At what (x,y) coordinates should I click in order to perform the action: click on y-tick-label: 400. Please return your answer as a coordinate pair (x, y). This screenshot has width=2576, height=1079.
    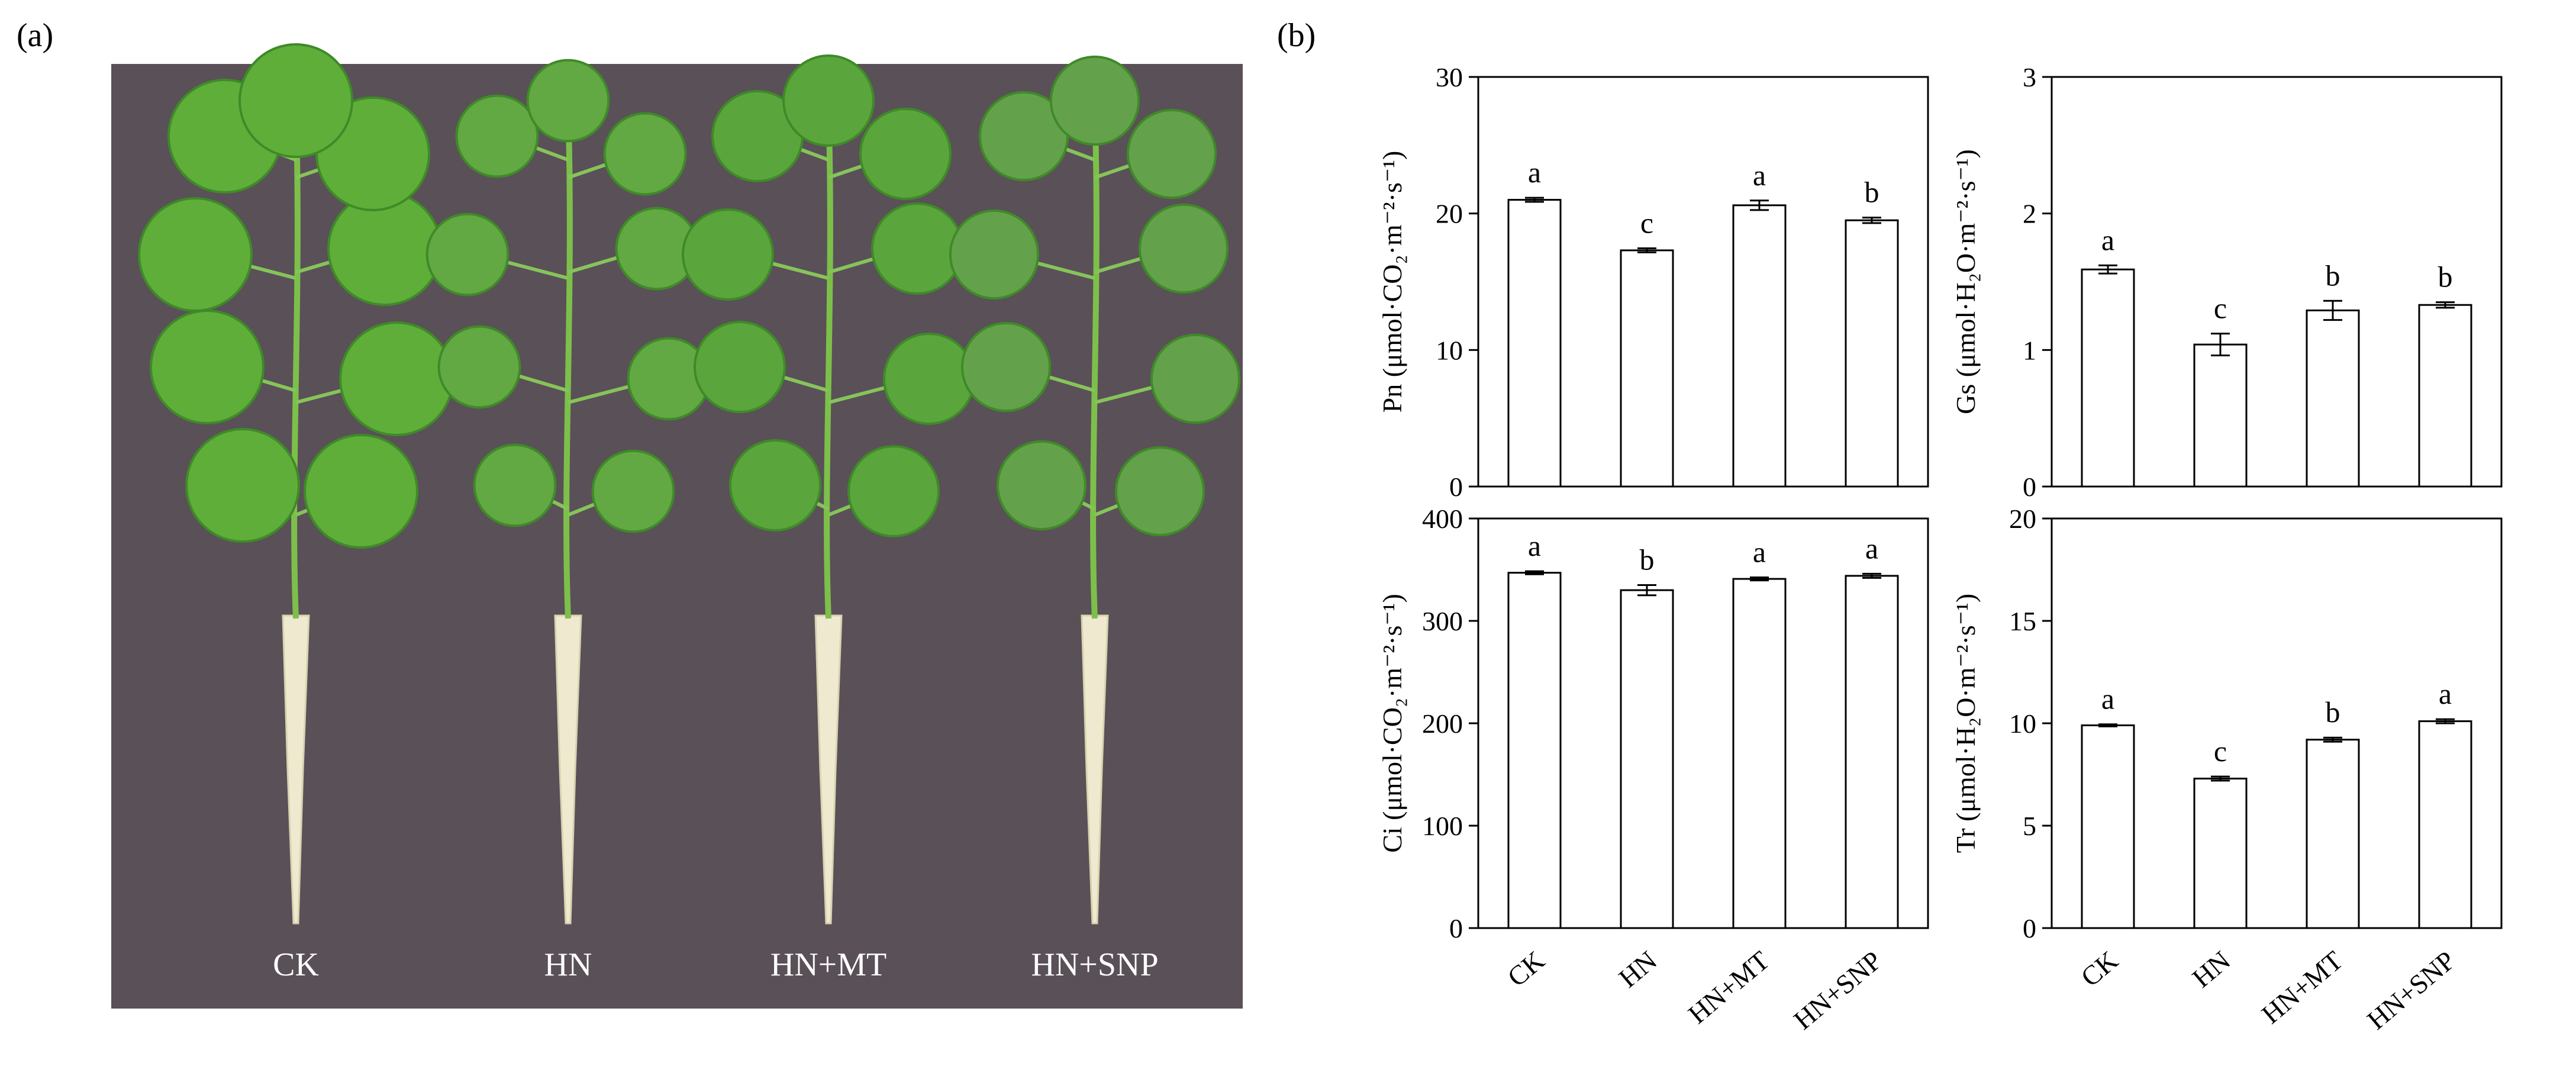
    Looking at the image, I should click on (1442, 519).